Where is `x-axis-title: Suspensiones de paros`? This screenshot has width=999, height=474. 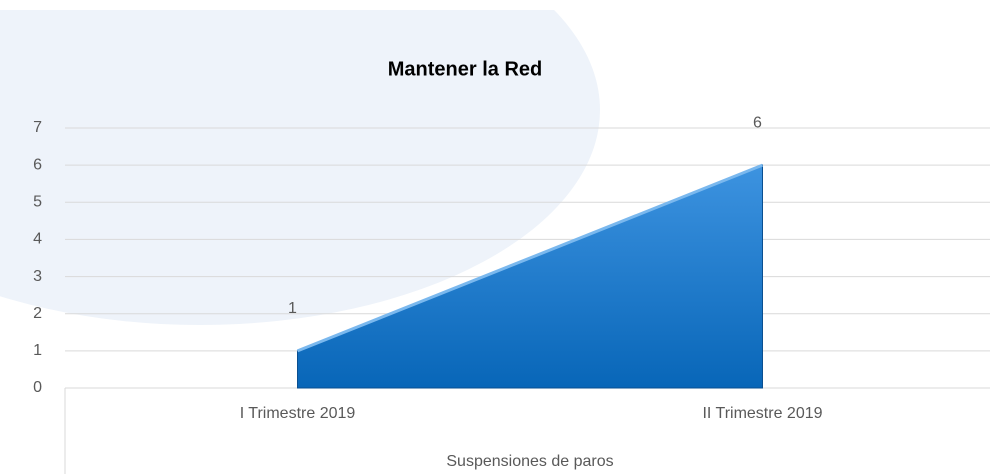 x-axis-title: Suspensiones de paros is located at coordinates (529, 461).